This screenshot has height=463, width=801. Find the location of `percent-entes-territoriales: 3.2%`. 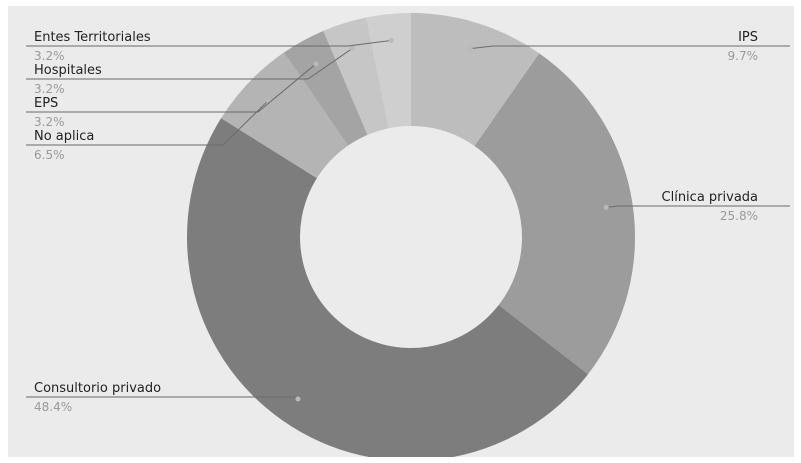

percent-entes-territoriales: 3.2% is located at coordinates (49, 56).